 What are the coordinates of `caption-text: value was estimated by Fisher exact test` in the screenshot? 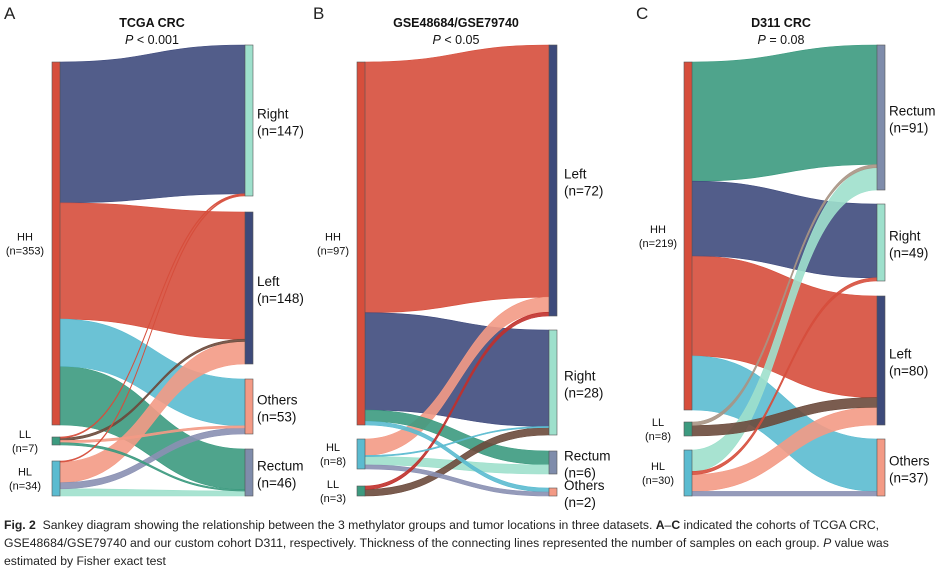 It's located at (446, 552).